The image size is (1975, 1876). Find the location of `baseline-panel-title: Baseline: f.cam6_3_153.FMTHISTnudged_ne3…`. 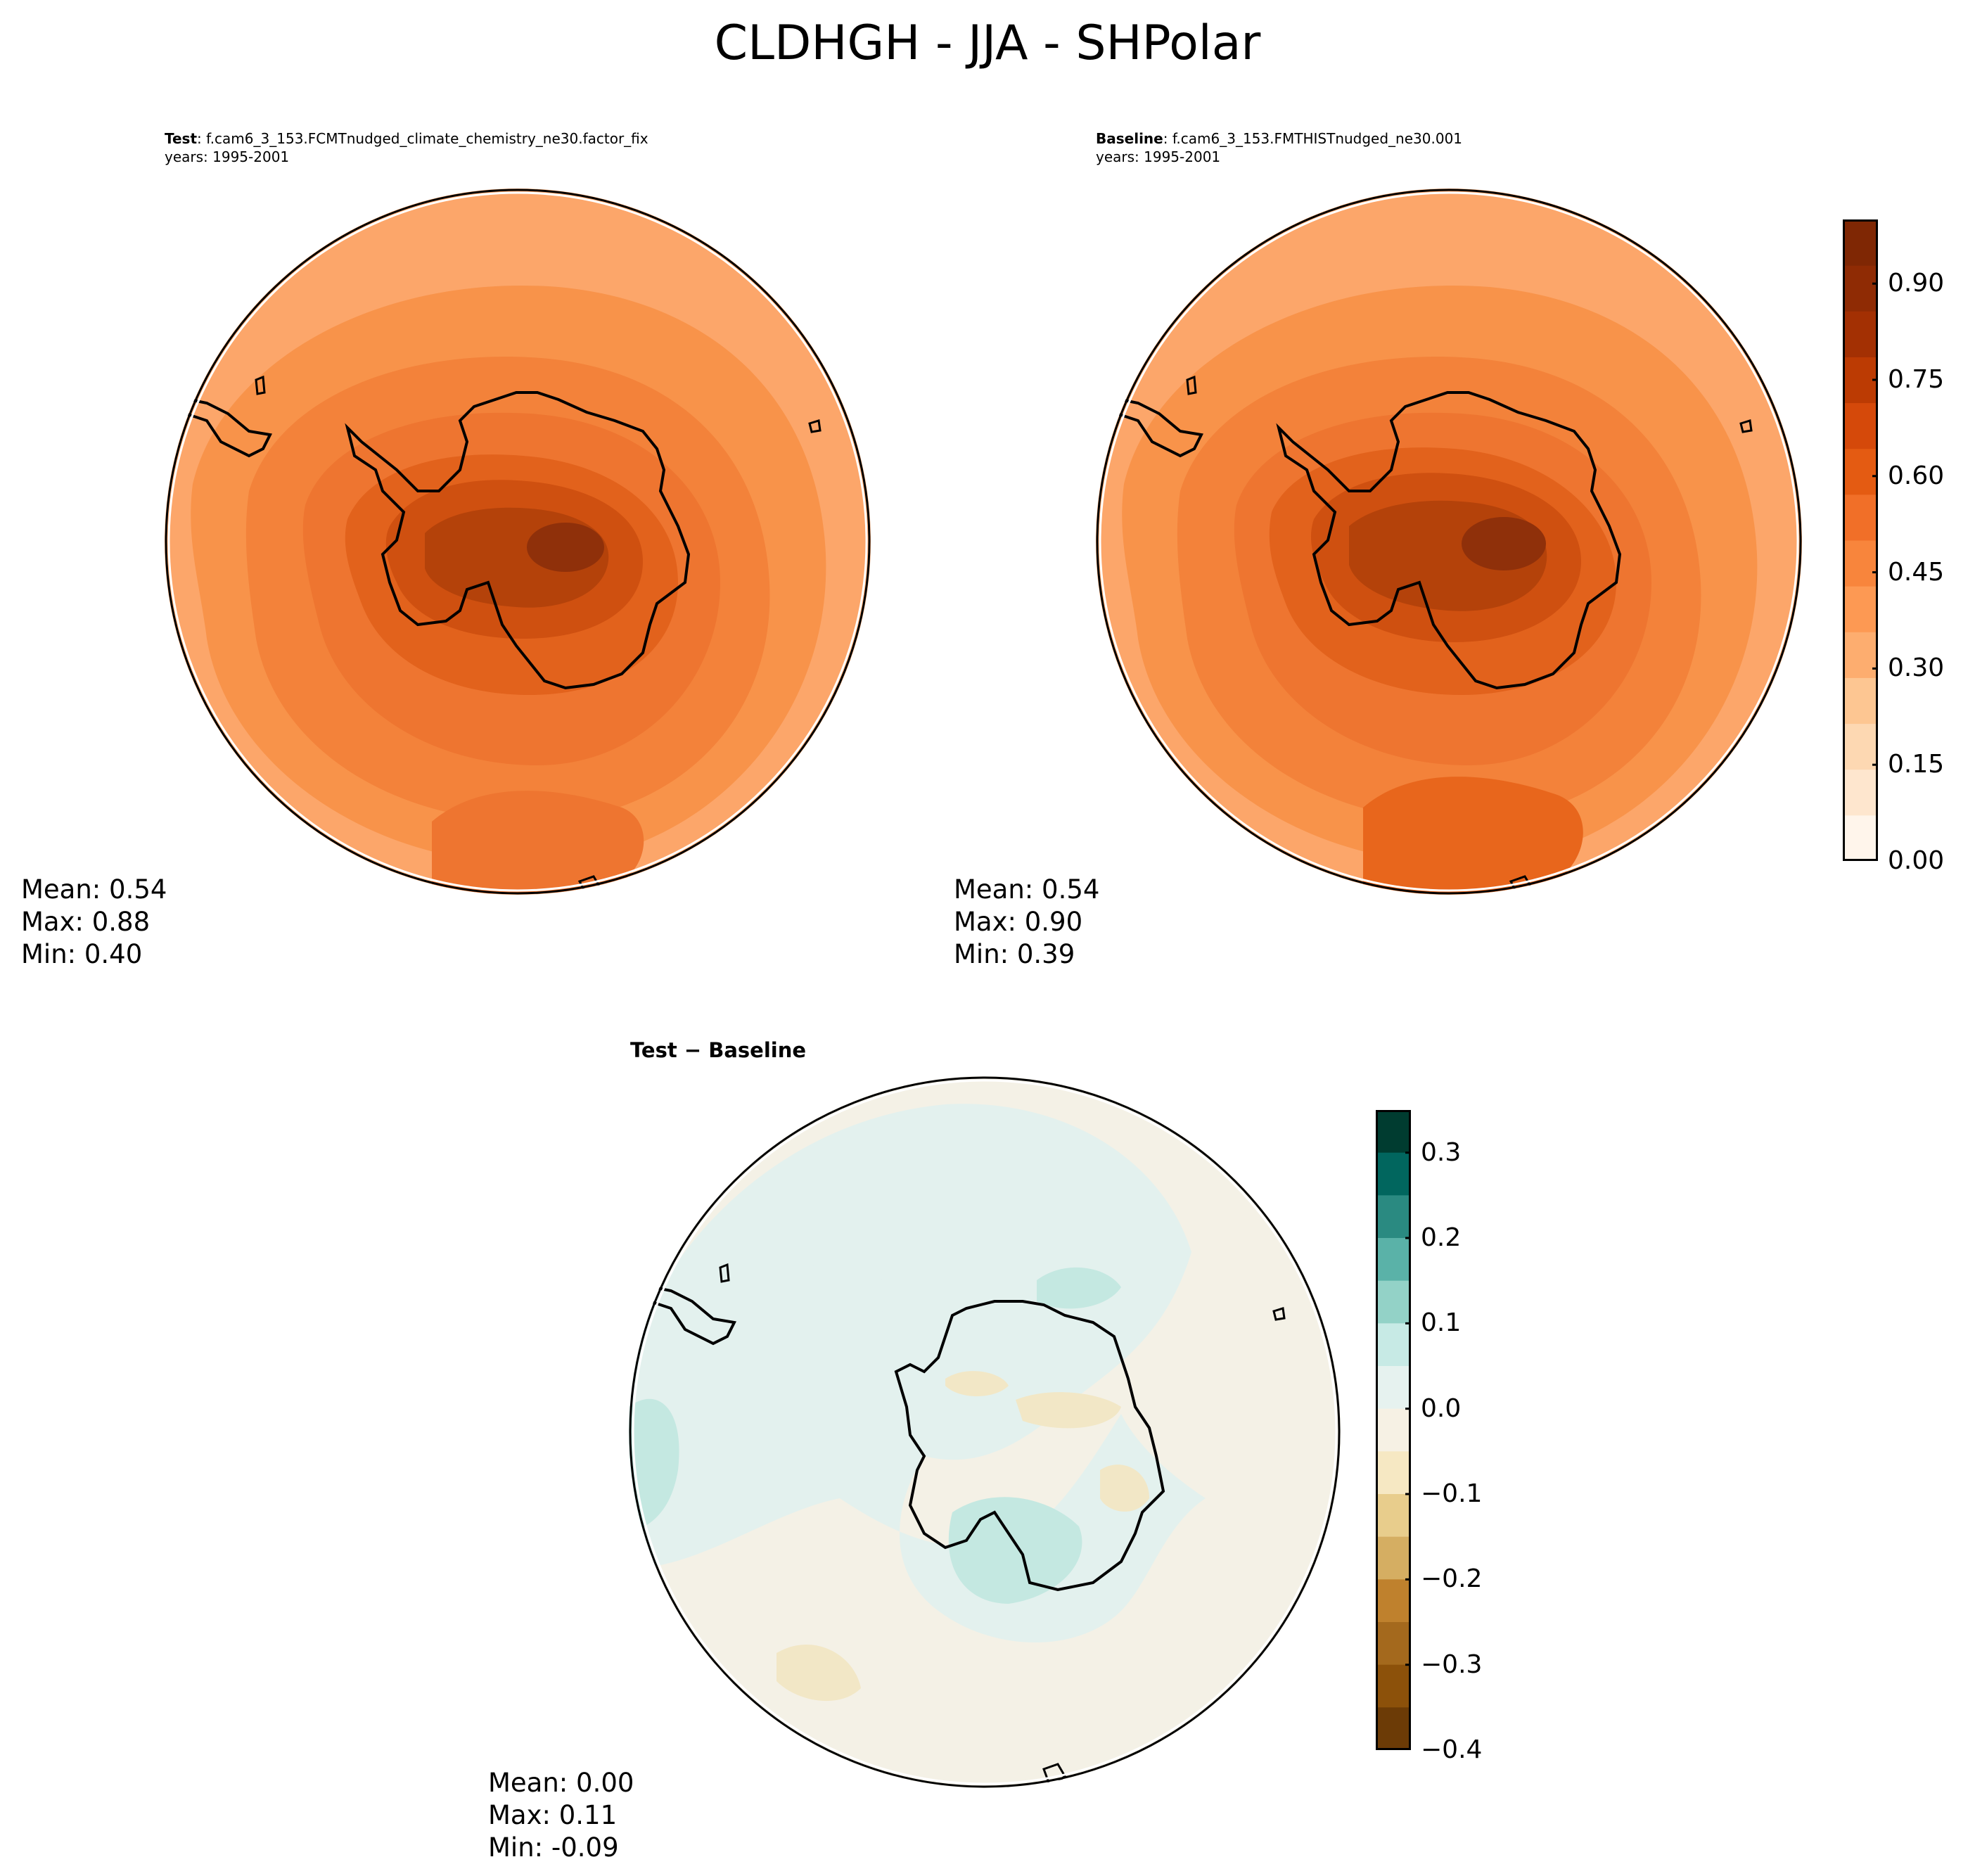

baseline-panel-title: Baseline: f.cam6_3_153.FMTHISTnudged_ne3… is located at coordinates (1279, 147).